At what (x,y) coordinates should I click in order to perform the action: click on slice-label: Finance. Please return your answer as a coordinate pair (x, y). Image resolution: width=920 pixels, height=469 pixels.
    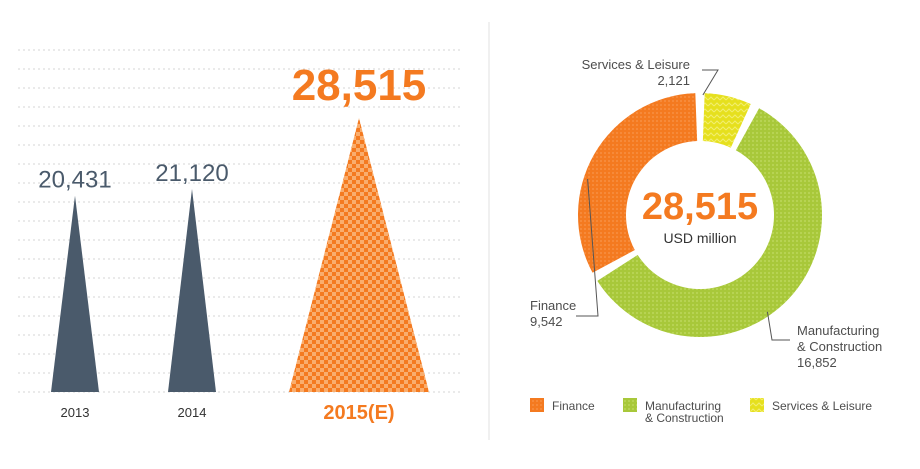
    Looking at the image, I should click on (553, 305).